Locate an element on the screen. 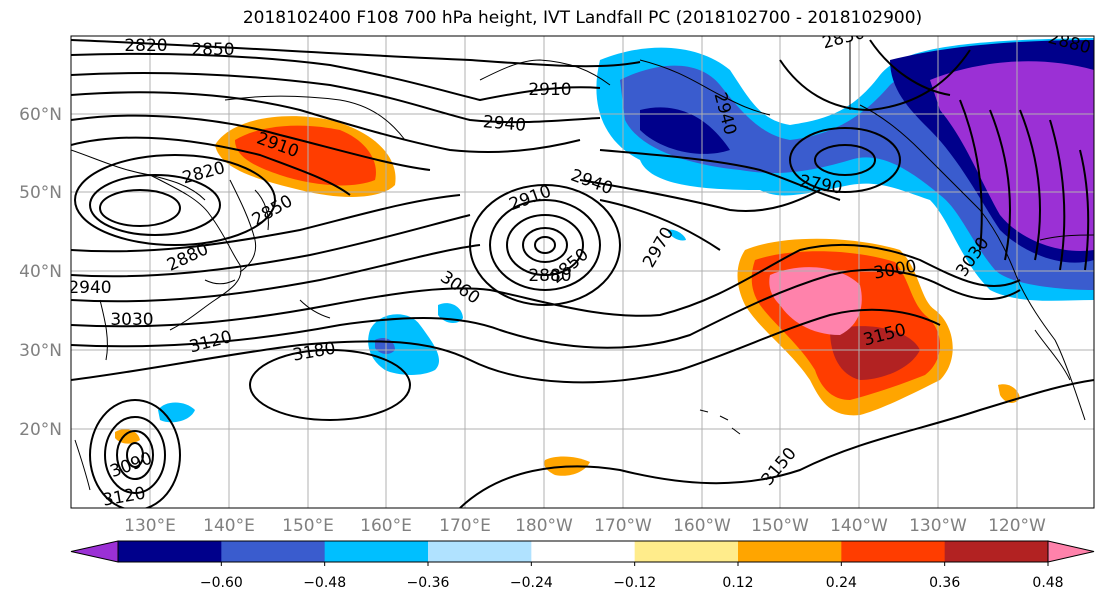  lon-label: 130°E is located at coordinates (150, 526).